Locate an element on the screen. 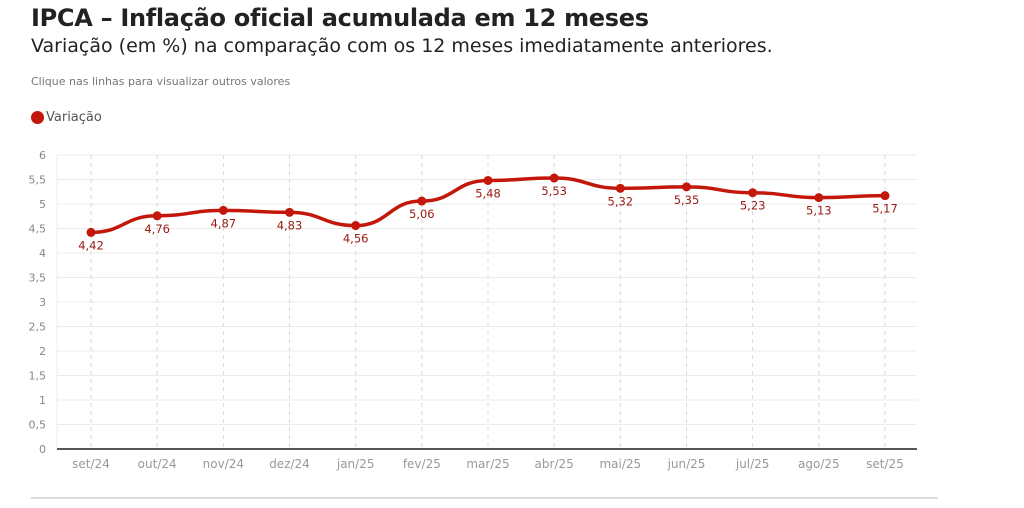 This screenshot has width=1024, height=508. legend-marker is located at coordinates (37, 117).